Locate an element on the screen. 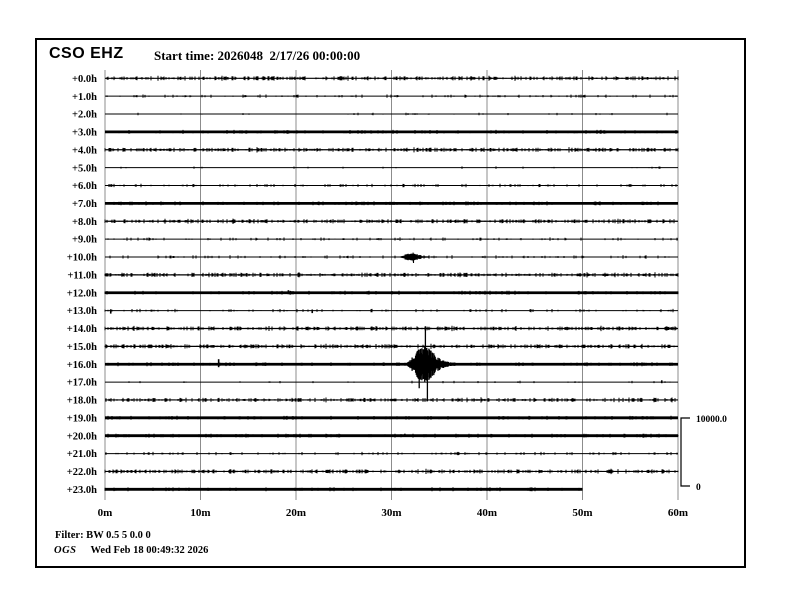 The height and width of the screenshot is (612, 792). filter-info: Filter: BW 0.5 5 0.0 0 is located at coordinates (103, 535).